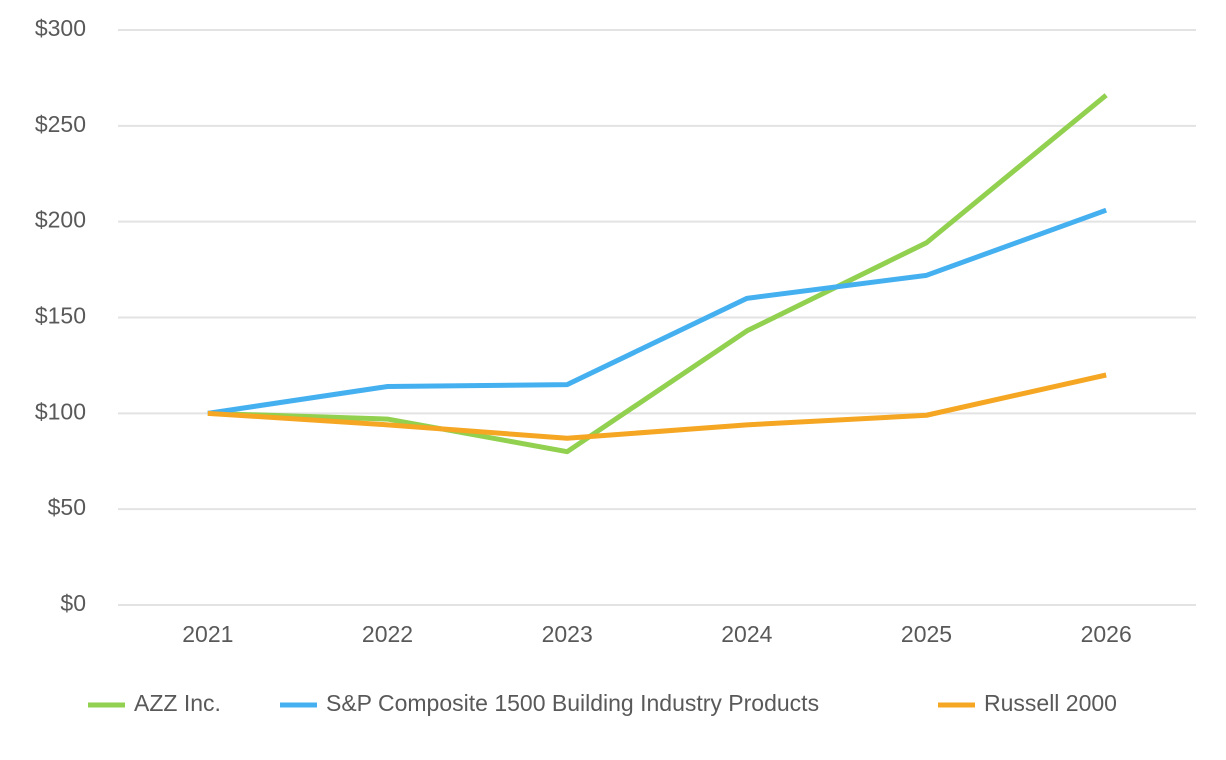 Image resolution: width=1226 pixels, height=760 pixels. What do you see at coordinates (60, 220) in the screenshot?
I see `y-tick-label: $200` at bounding box center [60, 220].